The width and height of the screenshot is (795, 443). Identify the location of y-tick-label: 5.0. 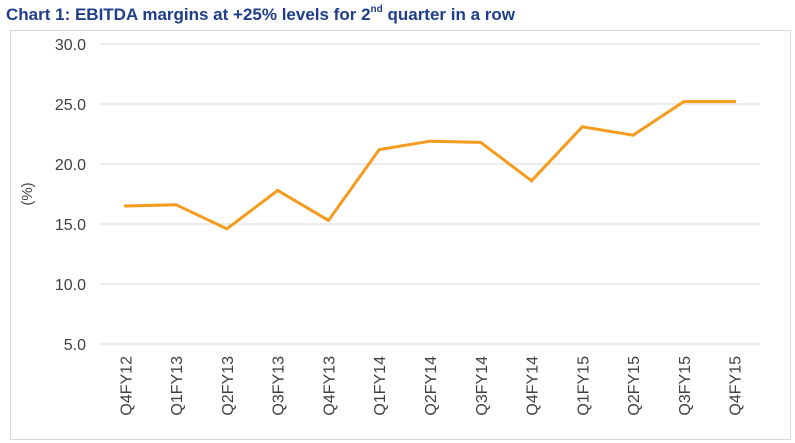
(75, 345).